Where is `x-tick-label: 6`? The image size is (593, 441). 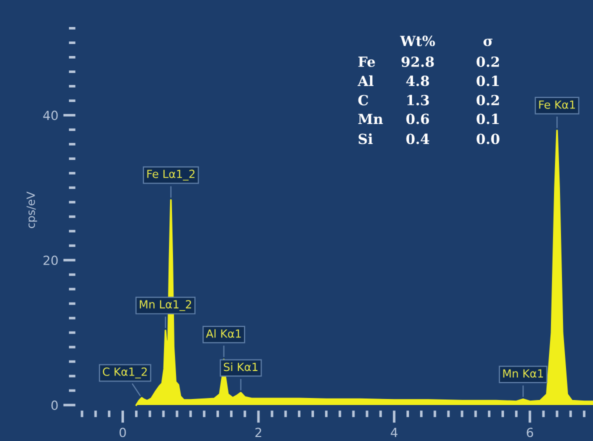
x-tick-label: 6 is located at coordinates (530, 433).